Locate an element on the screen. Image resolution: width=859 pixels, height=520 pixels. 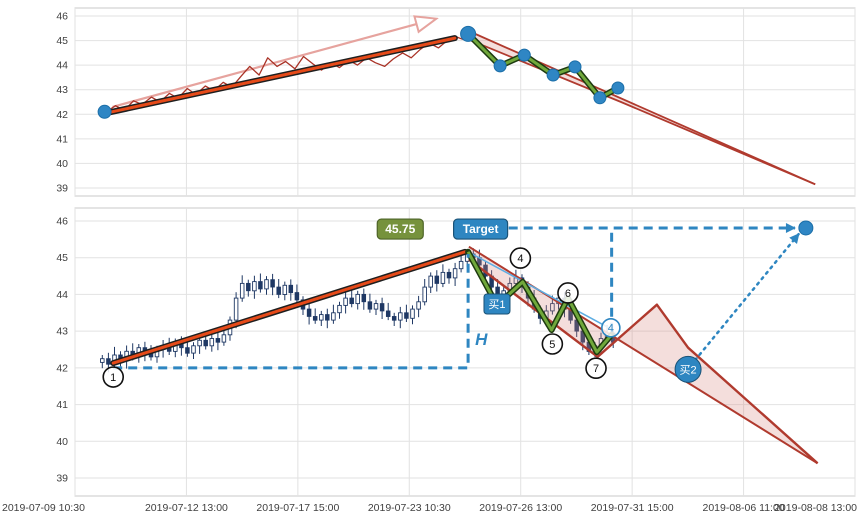
x-axis-label: 2019-08-06 11:00 is located at coordinates (744, 508).